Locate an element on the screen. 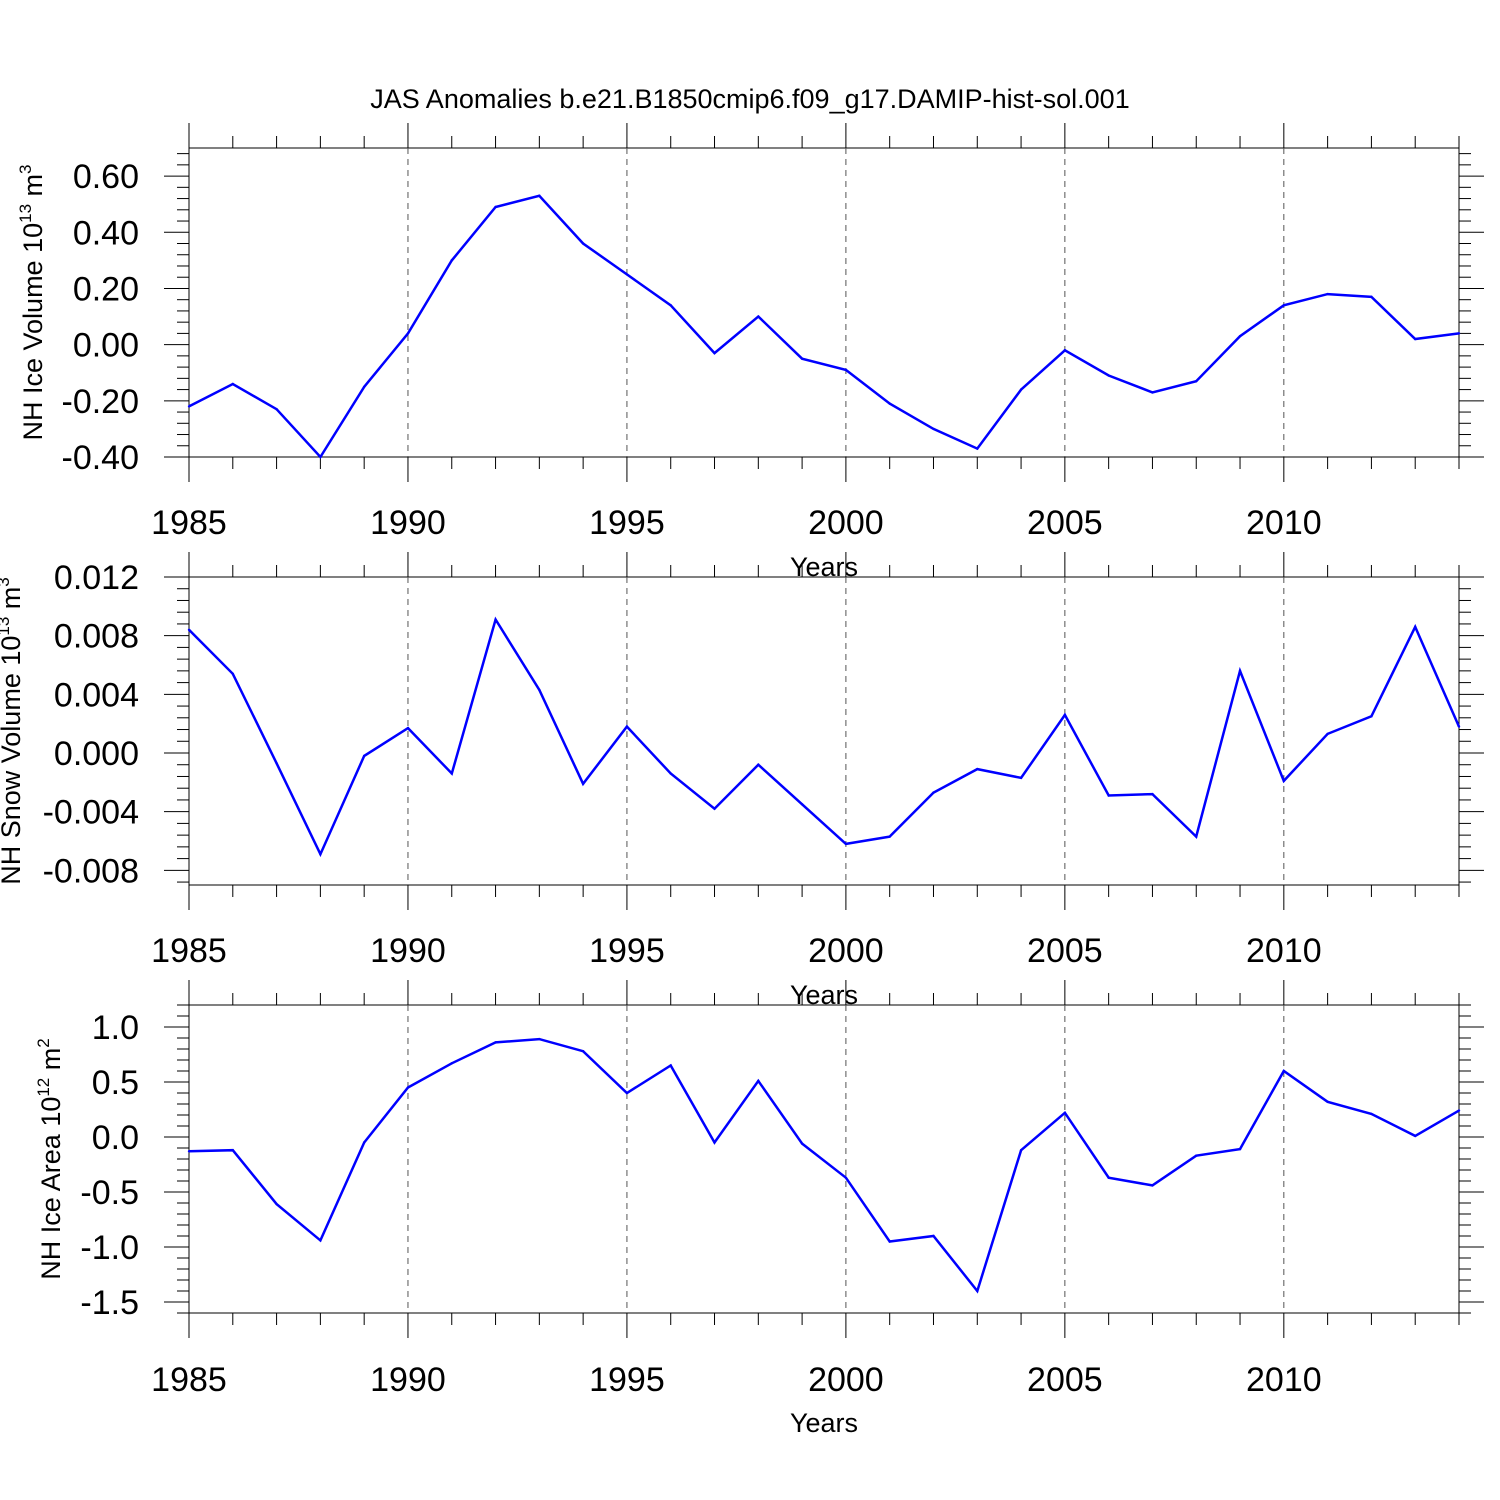 The width and height of the screenshot is (1500, 1500). y-tick-label: 0.5 is located at coordinates (115, 1083).